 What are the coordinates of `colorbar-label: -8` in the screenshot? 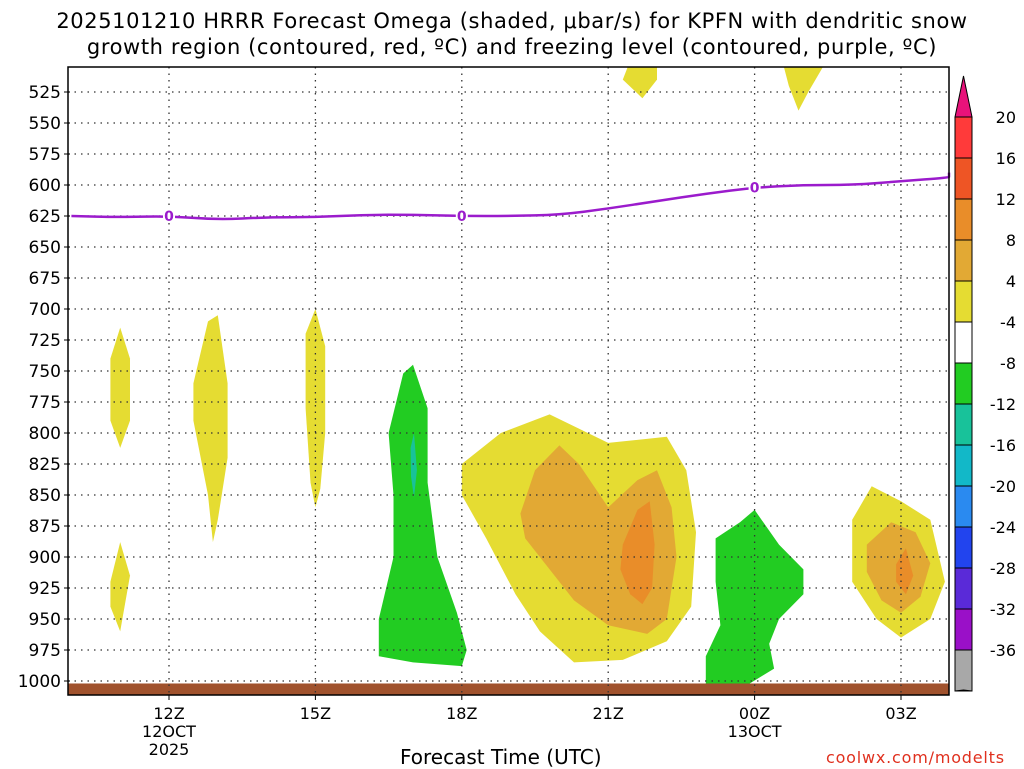 It's located at (1008, 363).